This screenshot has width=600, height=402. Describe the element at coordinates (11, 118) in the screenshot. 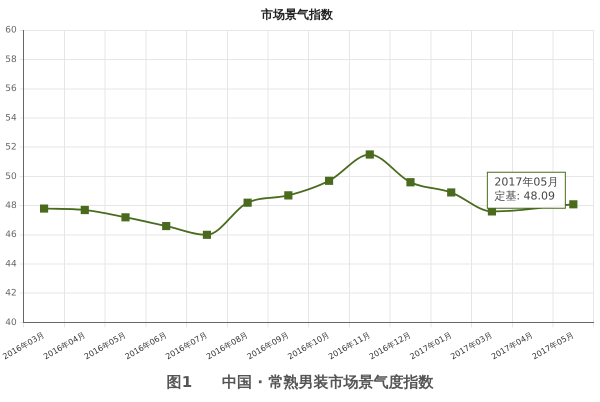

I see `y-tick-label: 54` at that location.